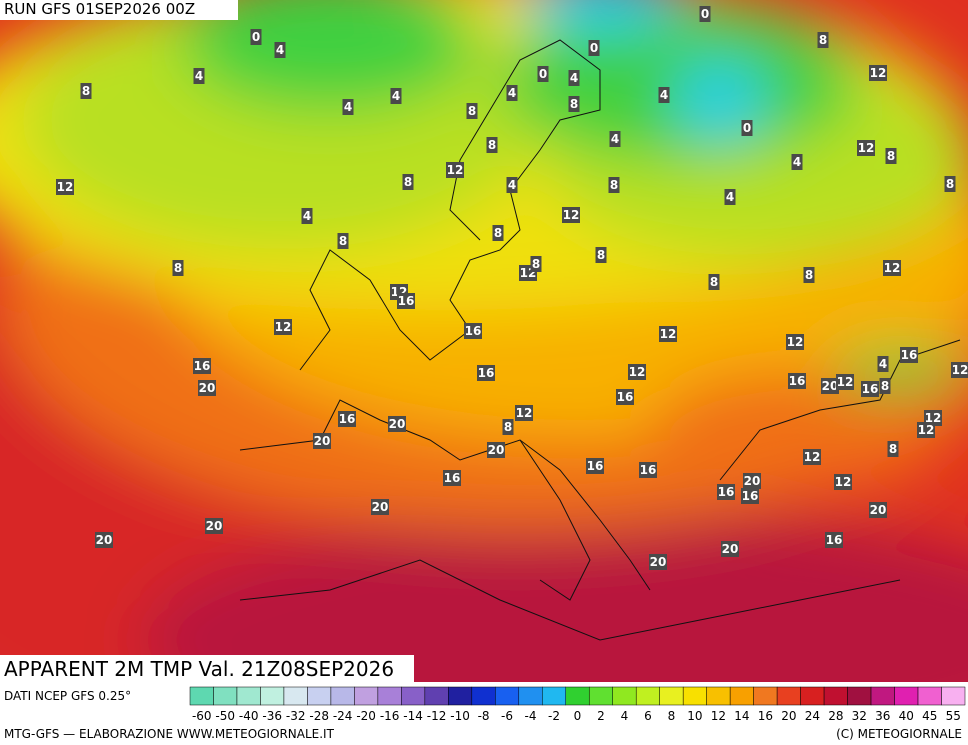  I want to click on field-title-box, so click(207, 668).